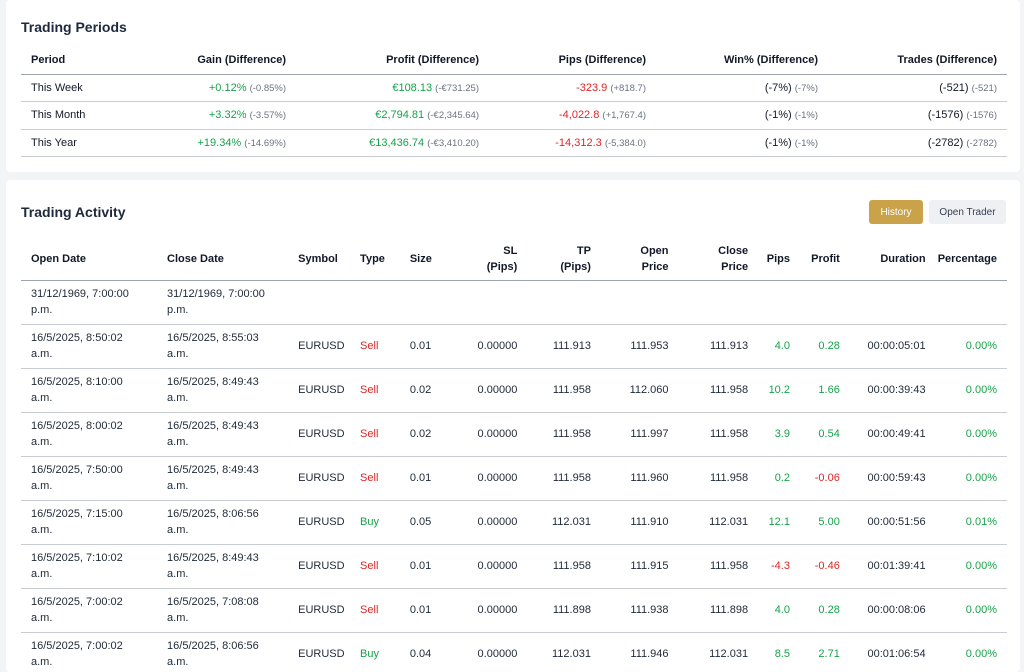 The image size is (1024, 672). What do you see at coordinates (806, 116) in the screenshot?
I see `win-difference: (-1%)` at bounding box center [806, 116].